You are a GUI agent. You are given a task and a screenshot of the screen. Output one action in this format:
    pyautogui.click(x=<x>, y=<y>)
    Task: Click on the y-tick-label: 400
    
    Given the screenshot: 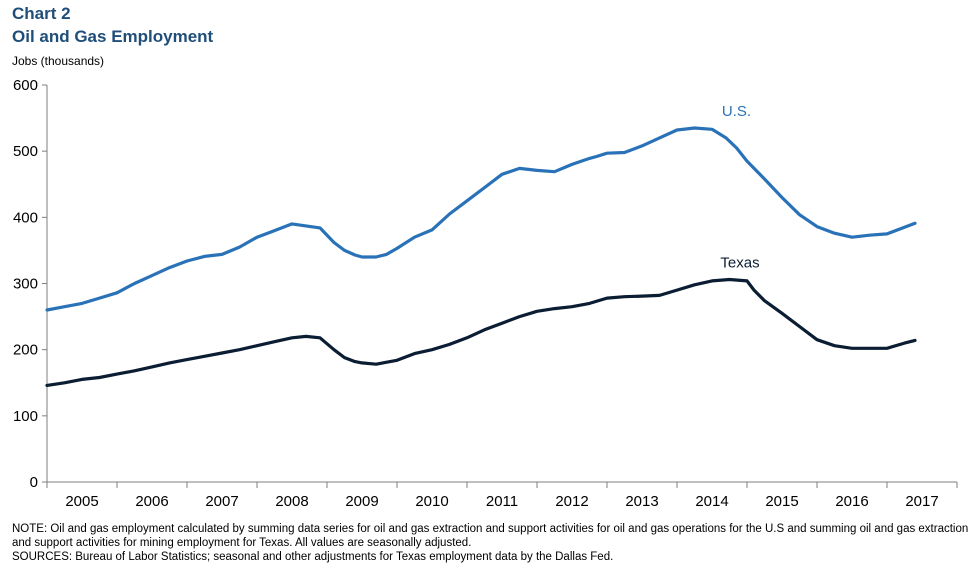 What is the action you would take?
    pyautogui.click(x=25, y=217)
    